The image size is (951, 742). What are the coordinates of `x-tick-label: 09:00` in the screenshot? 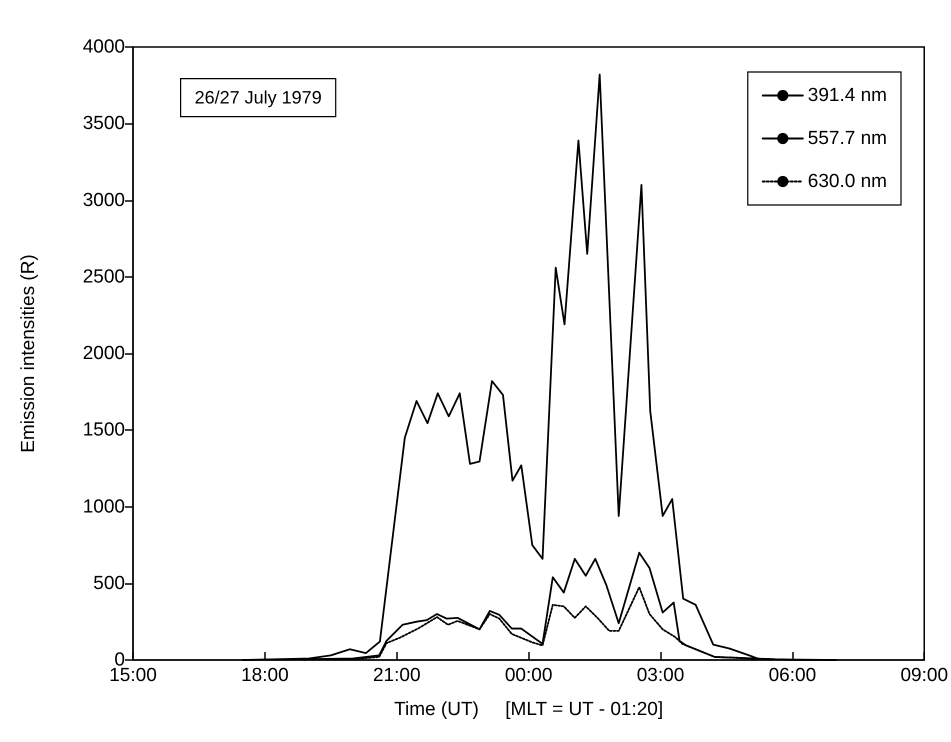 It's located at (924, 675).